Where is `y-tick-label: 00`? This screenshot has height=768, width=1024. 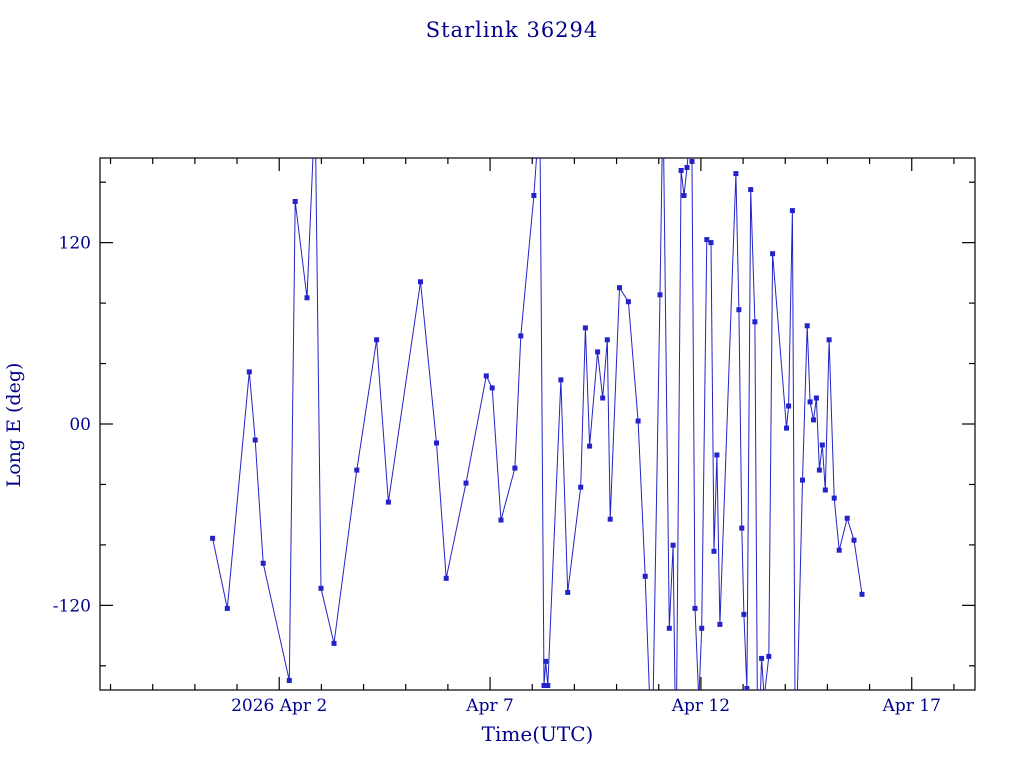
y-tick-label: 00 is located at coordinates (80, 425).